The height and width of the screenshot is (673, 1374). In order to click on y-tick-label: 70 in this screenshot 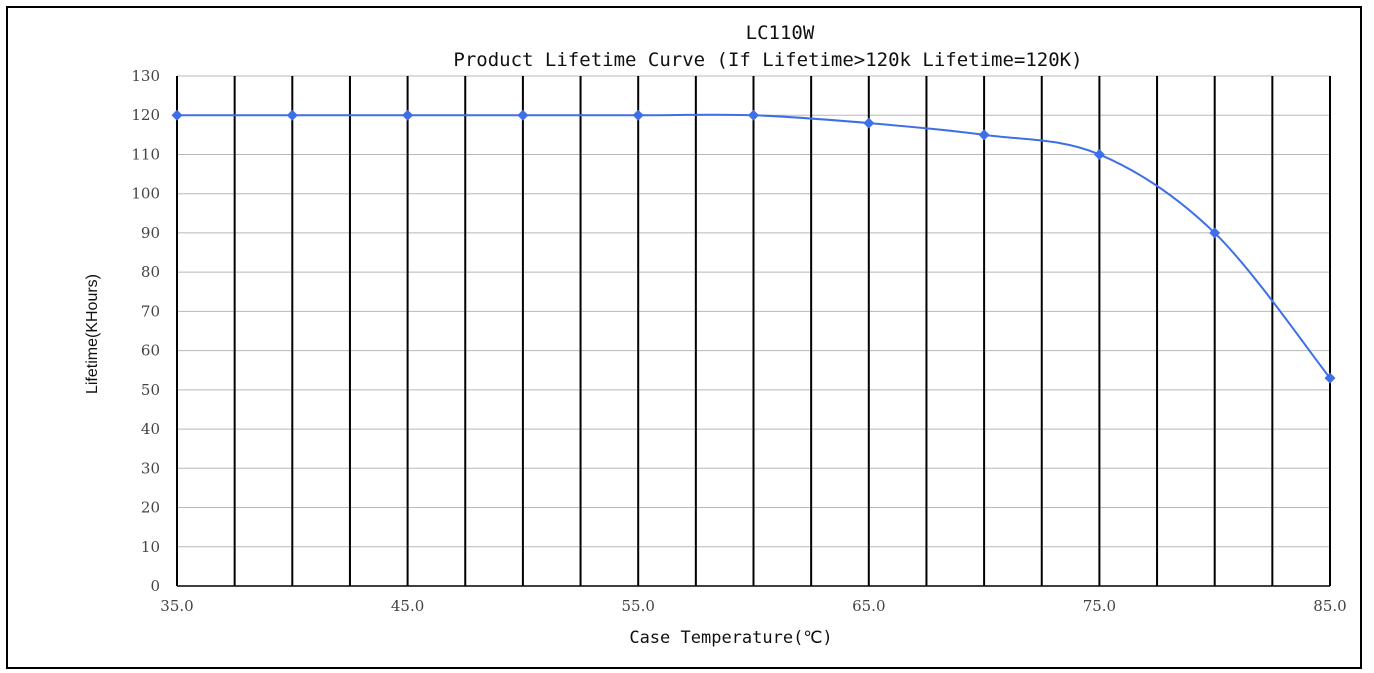, I will do `click(150, 311)`.